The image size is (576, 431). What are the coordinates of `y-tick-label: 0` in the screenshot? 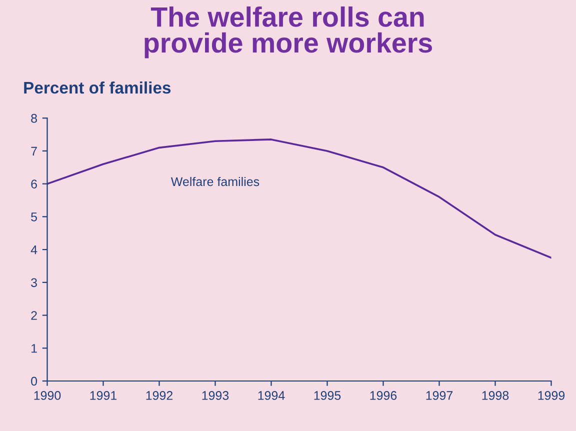 It's located at (34, 381).